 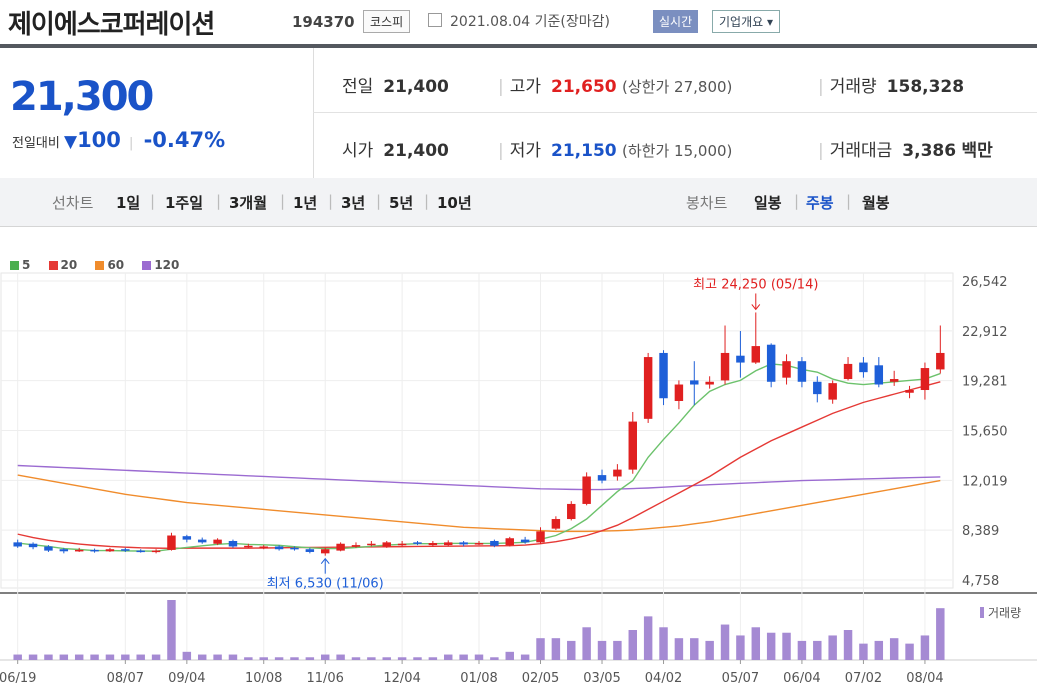 I want to click on annotation-high: 최고 24,250 (05/14), so click(x=755, y=284).